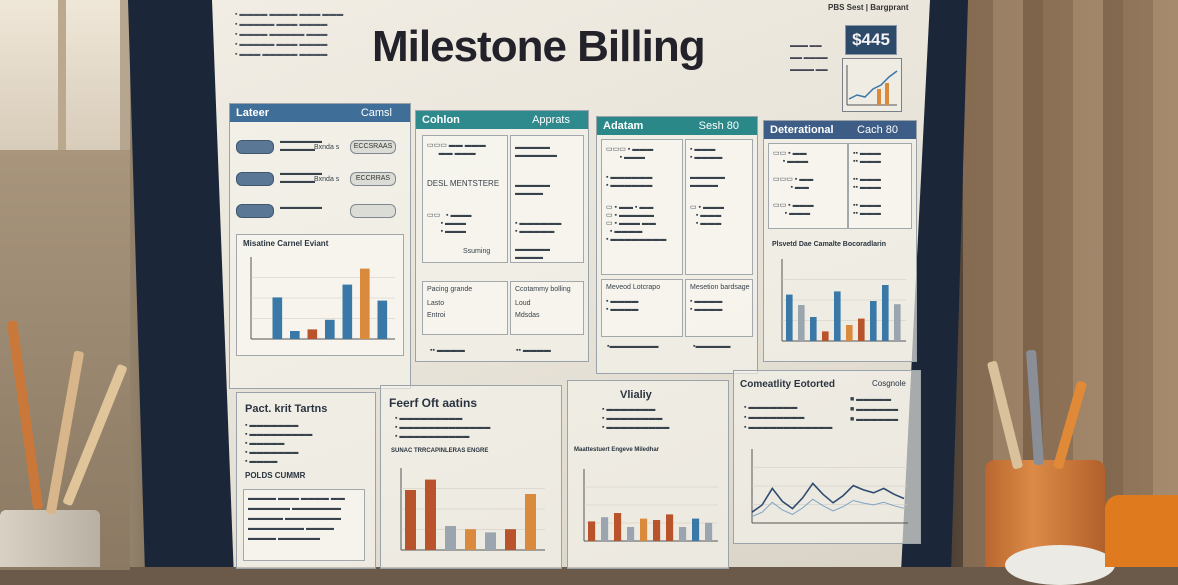  Describe the element at coordinates (872, 85) in the screenshot. I see `mini-chart` at that location.